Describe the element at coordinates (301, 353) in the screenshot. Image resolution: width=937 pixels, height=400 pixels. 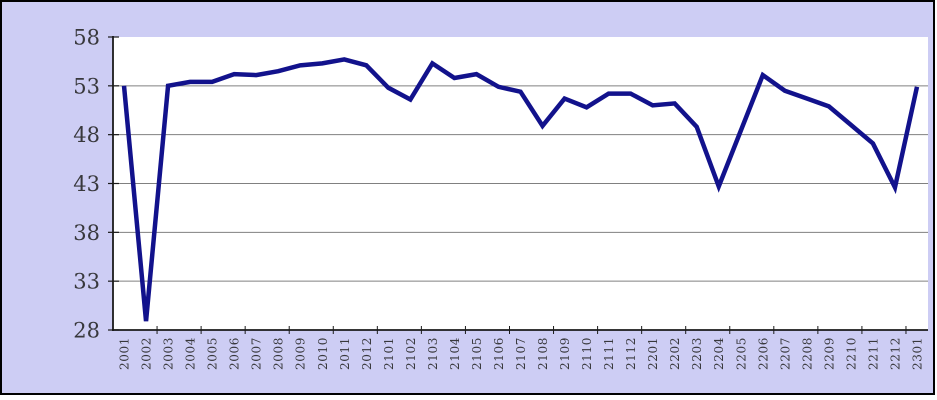
I see `x-tick-label: 2009` at that location.